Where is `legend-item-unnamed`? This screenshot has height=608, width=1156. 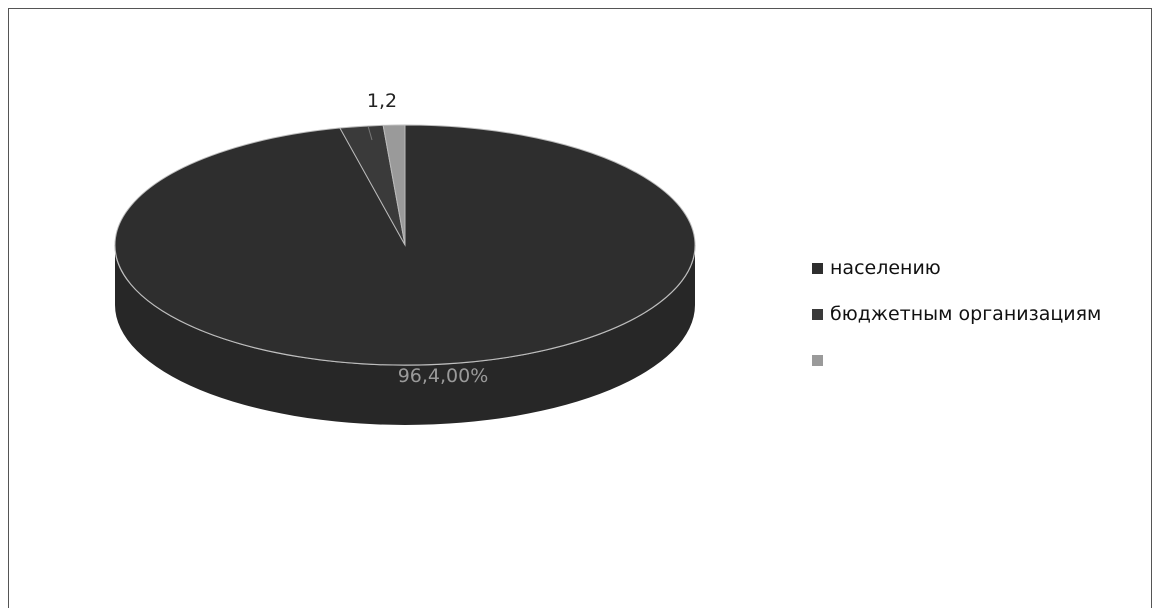 legend-item-unnamed is located at coordinates (956, 360).